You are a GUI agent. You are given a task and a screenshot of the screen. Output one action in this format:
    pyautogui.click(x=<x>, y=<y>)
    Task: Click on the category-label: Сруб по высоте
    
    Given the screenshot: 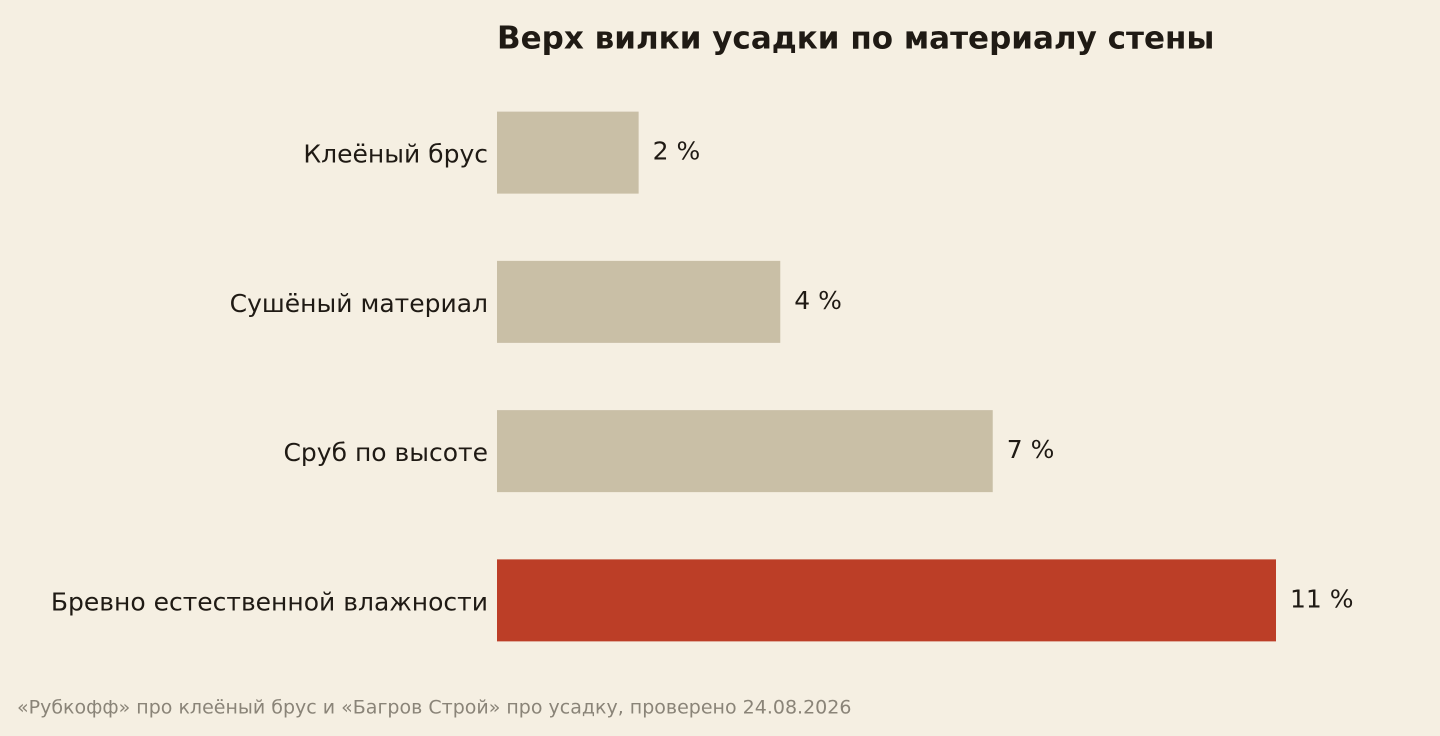 What is the action you would take?
    pyautogui.click(x=385, y=452)
    